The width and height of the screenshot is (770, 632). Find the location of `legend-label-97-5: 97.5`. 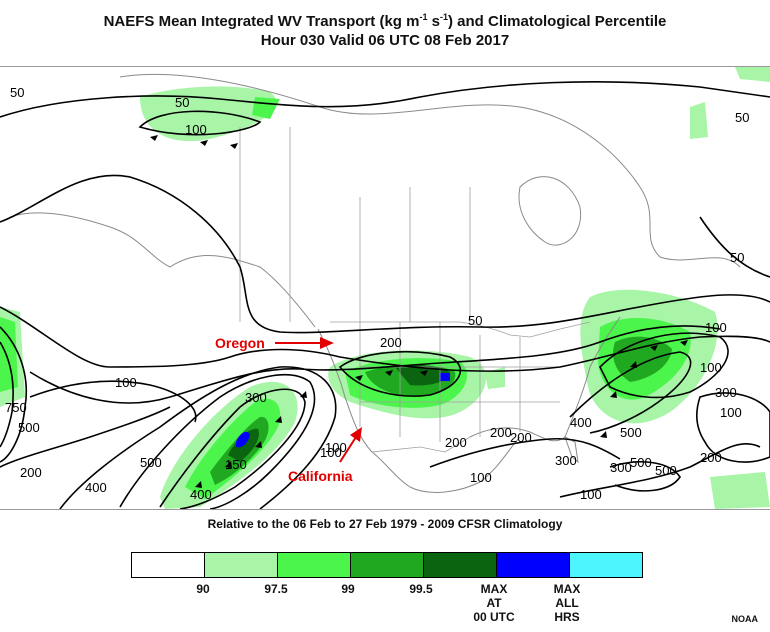

legend-label-97-5: 97.5 is located at coordinates (276, 589).